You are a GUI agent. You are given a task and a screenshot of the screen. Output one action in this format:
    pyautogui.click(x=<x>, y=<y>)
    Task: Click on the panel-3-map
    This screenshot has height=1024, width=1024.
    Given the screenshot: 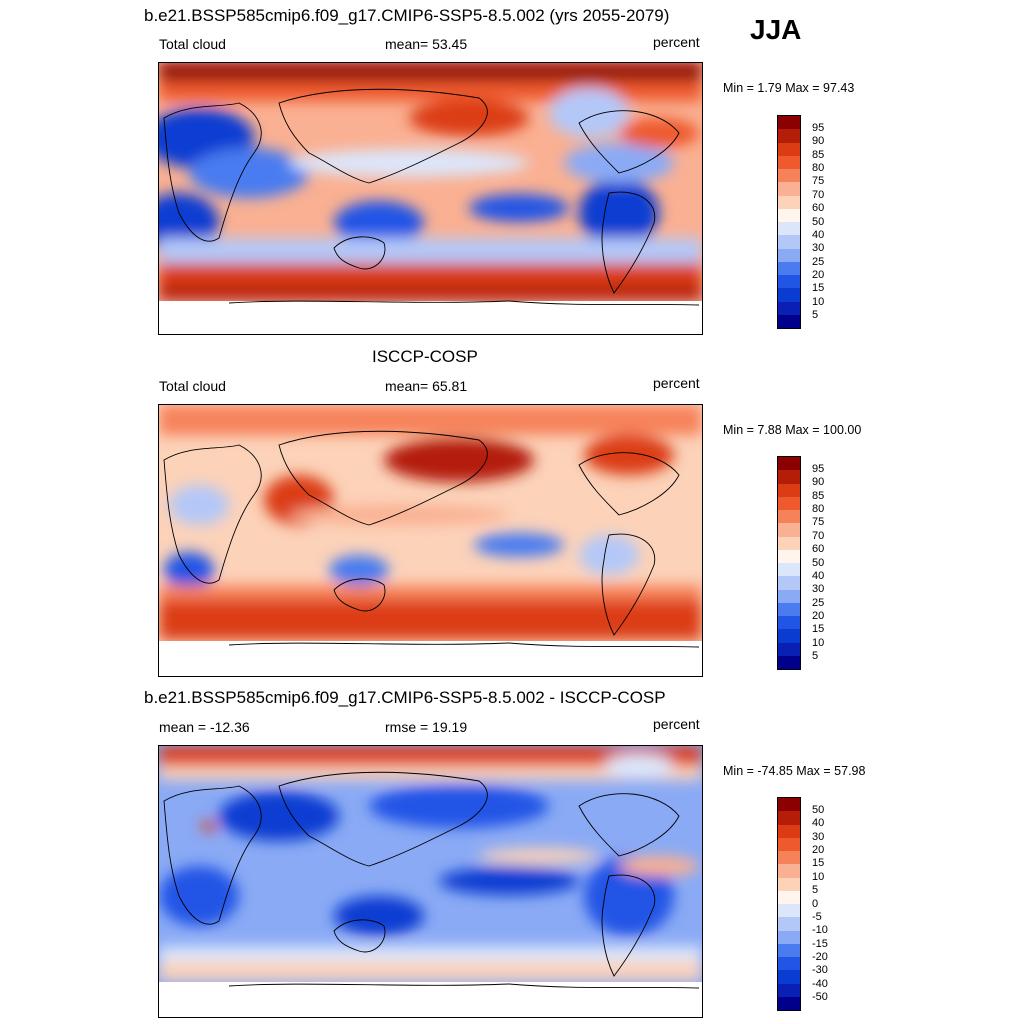 What is the action you would take?
    pyautogui.click(x=430, y=881)
    